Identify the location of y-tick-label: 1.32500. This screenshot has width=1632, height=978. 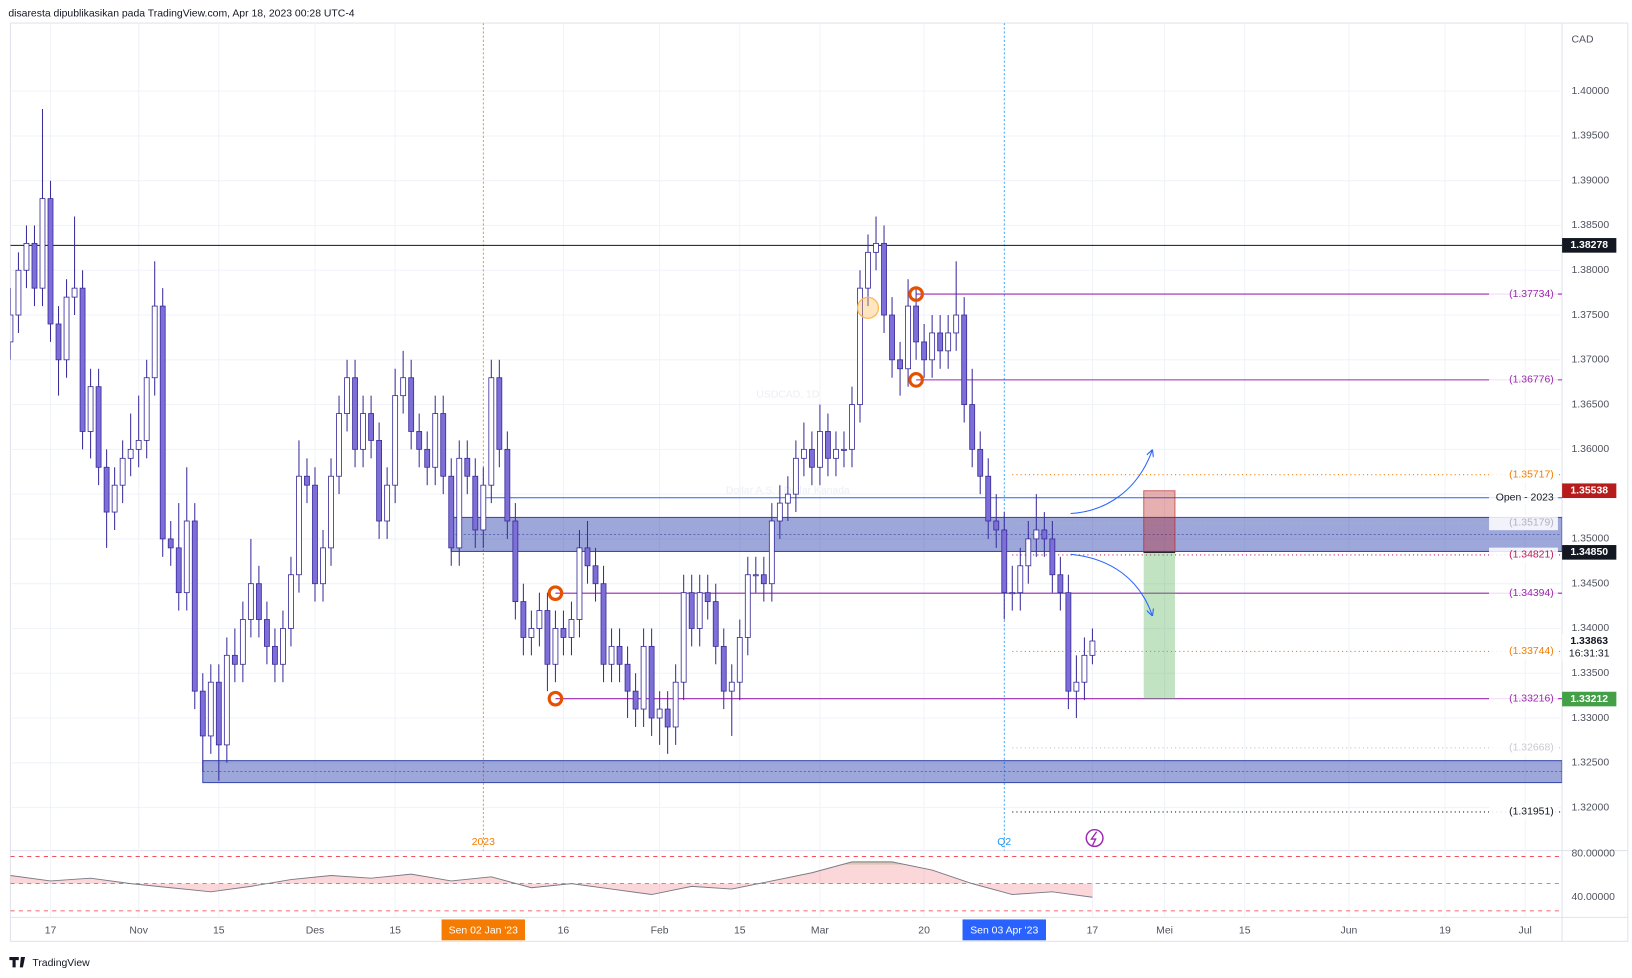
(1590, 763).